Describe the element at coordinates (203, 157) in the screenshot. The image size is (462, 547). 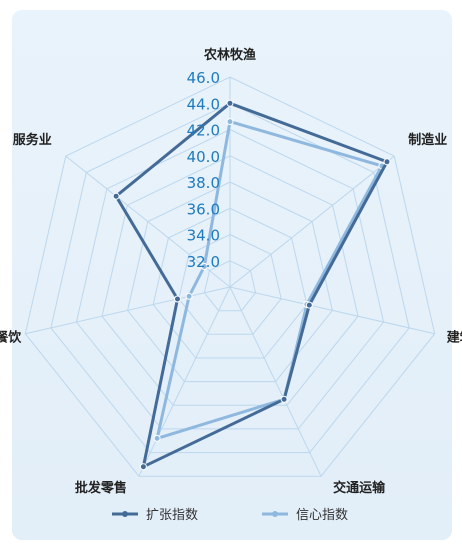
I see `tick-label: 40.0` at that location.